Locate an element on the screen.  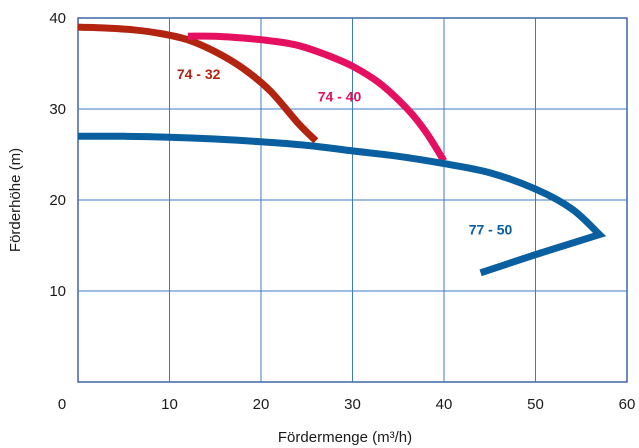
x-tick-label: 30 is located at coordinates (352, 404).